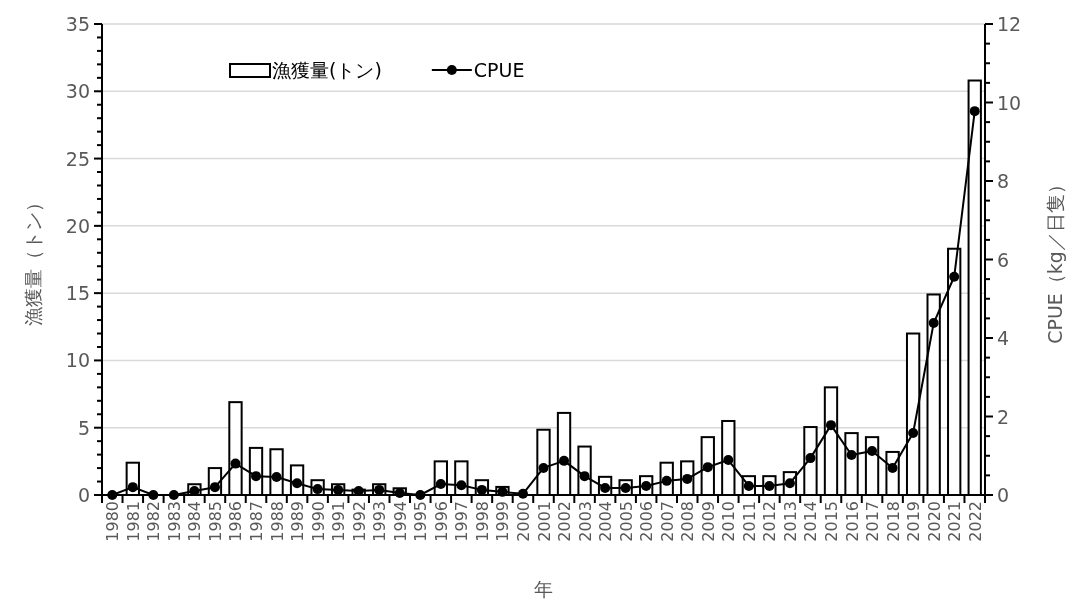 This screenshot has height=601, width=1077. What do you see at coordinates (1003, 259) in the screenshot?
I see `y2-tick-label: 6` at bounding box center [1003, 259].